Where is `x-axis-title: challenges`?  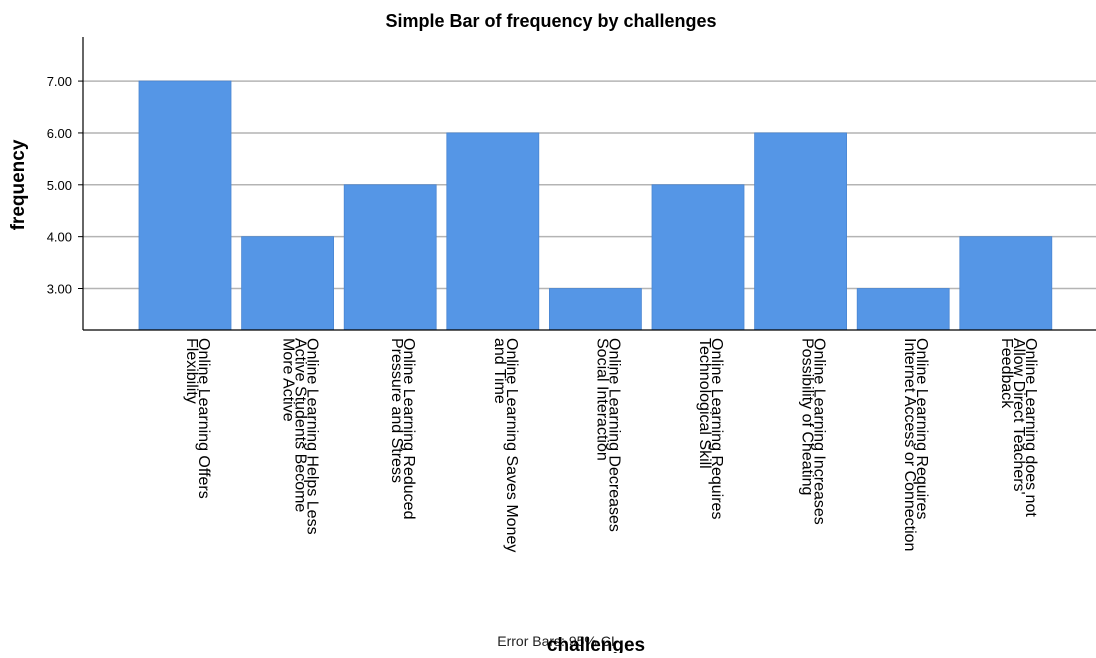 x-axis-title: challenges is located at coordinates (596, 644).